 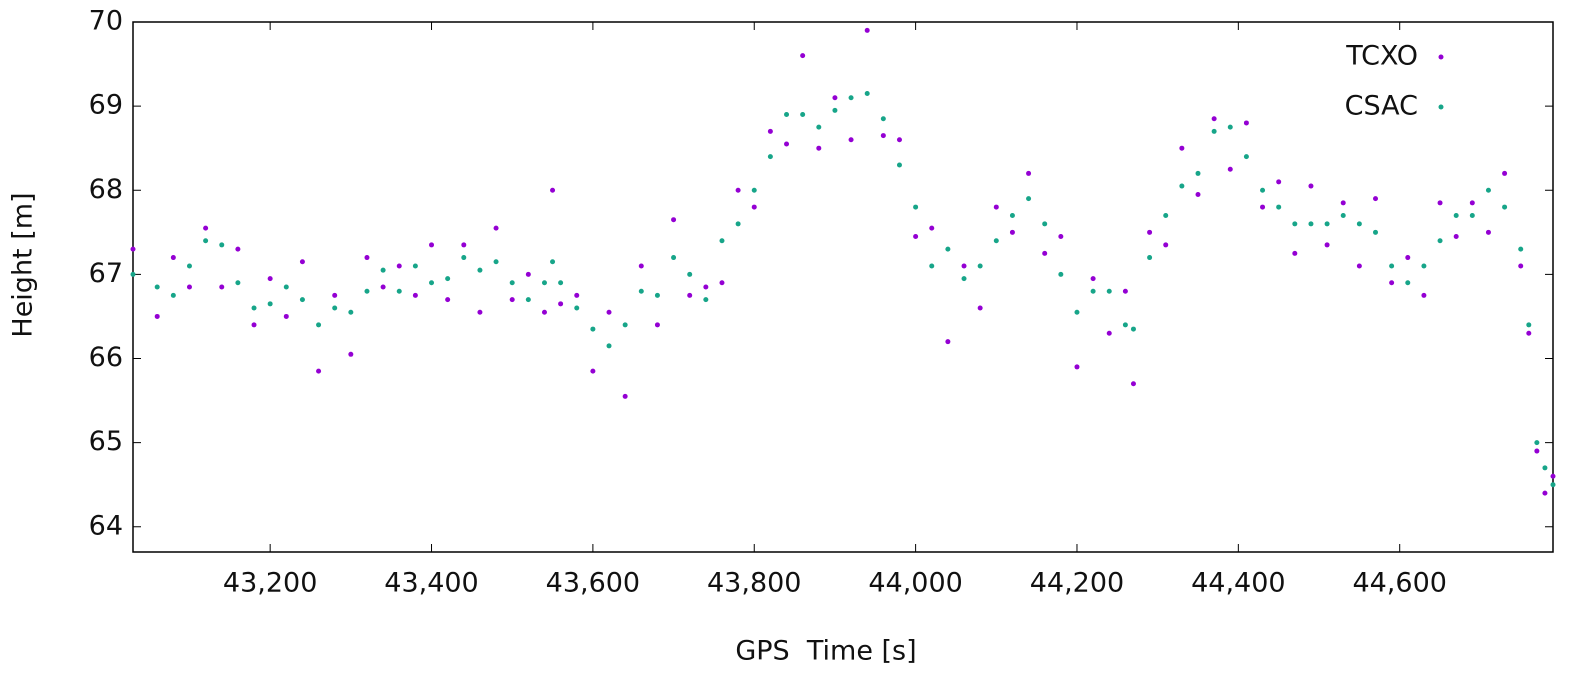 I want to click on legend-marker, so click(x=1441, y=107).